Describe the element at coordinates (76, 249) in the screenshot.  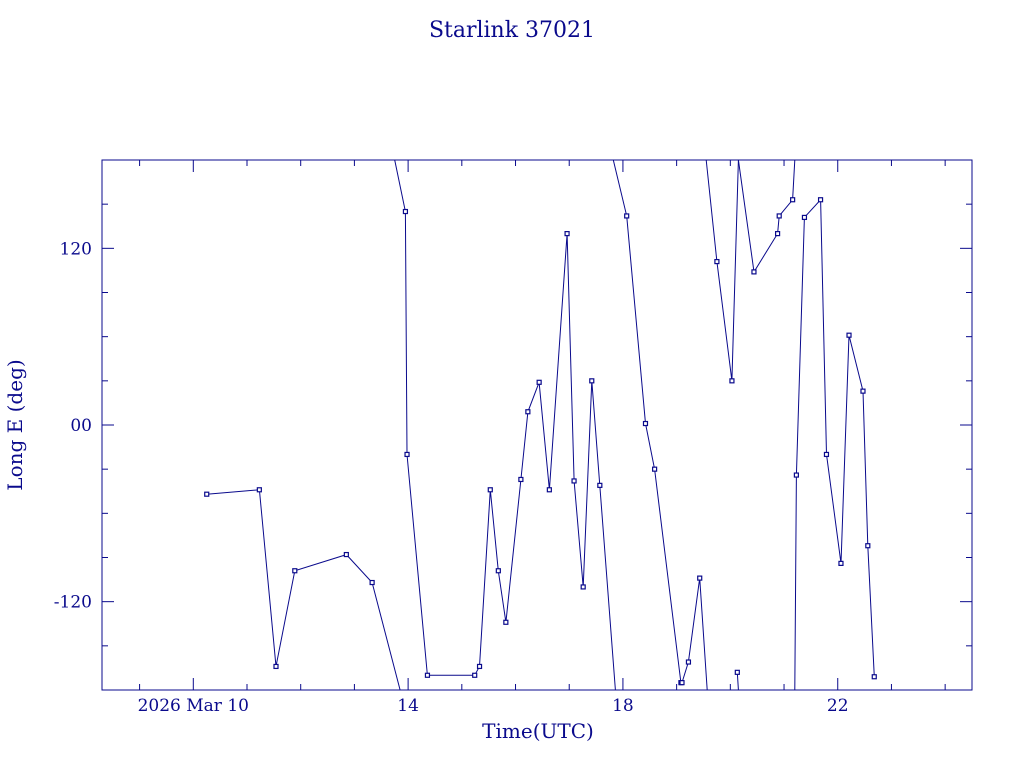
I see `y-tick-label: 120` at that location.